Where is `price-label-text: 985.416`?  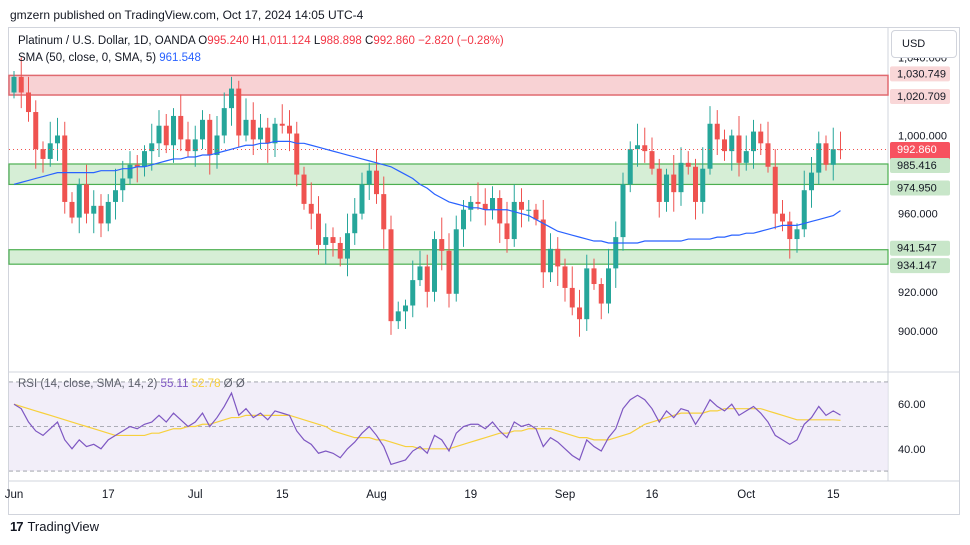 price-label-text: 985.416 is located at coordinates (917, 166).